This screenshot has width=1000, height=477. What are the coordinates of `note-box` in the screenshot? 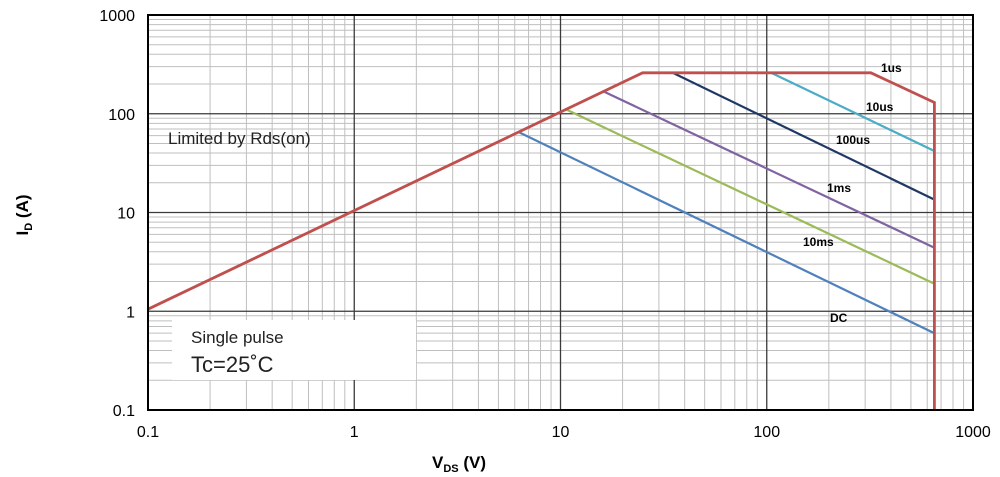 It's located at (294, 350).